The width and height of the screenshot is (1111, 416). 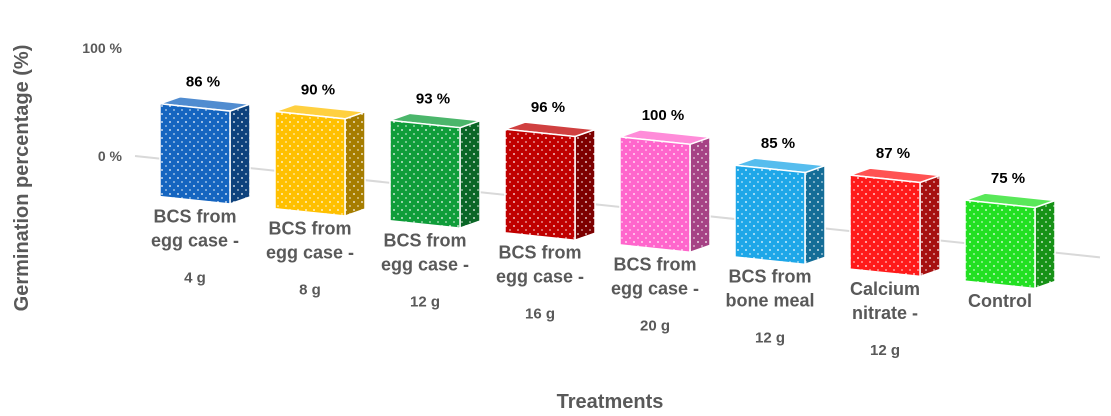 I want to click on category-sublabel: 8 g, so click(x=310, y=289).